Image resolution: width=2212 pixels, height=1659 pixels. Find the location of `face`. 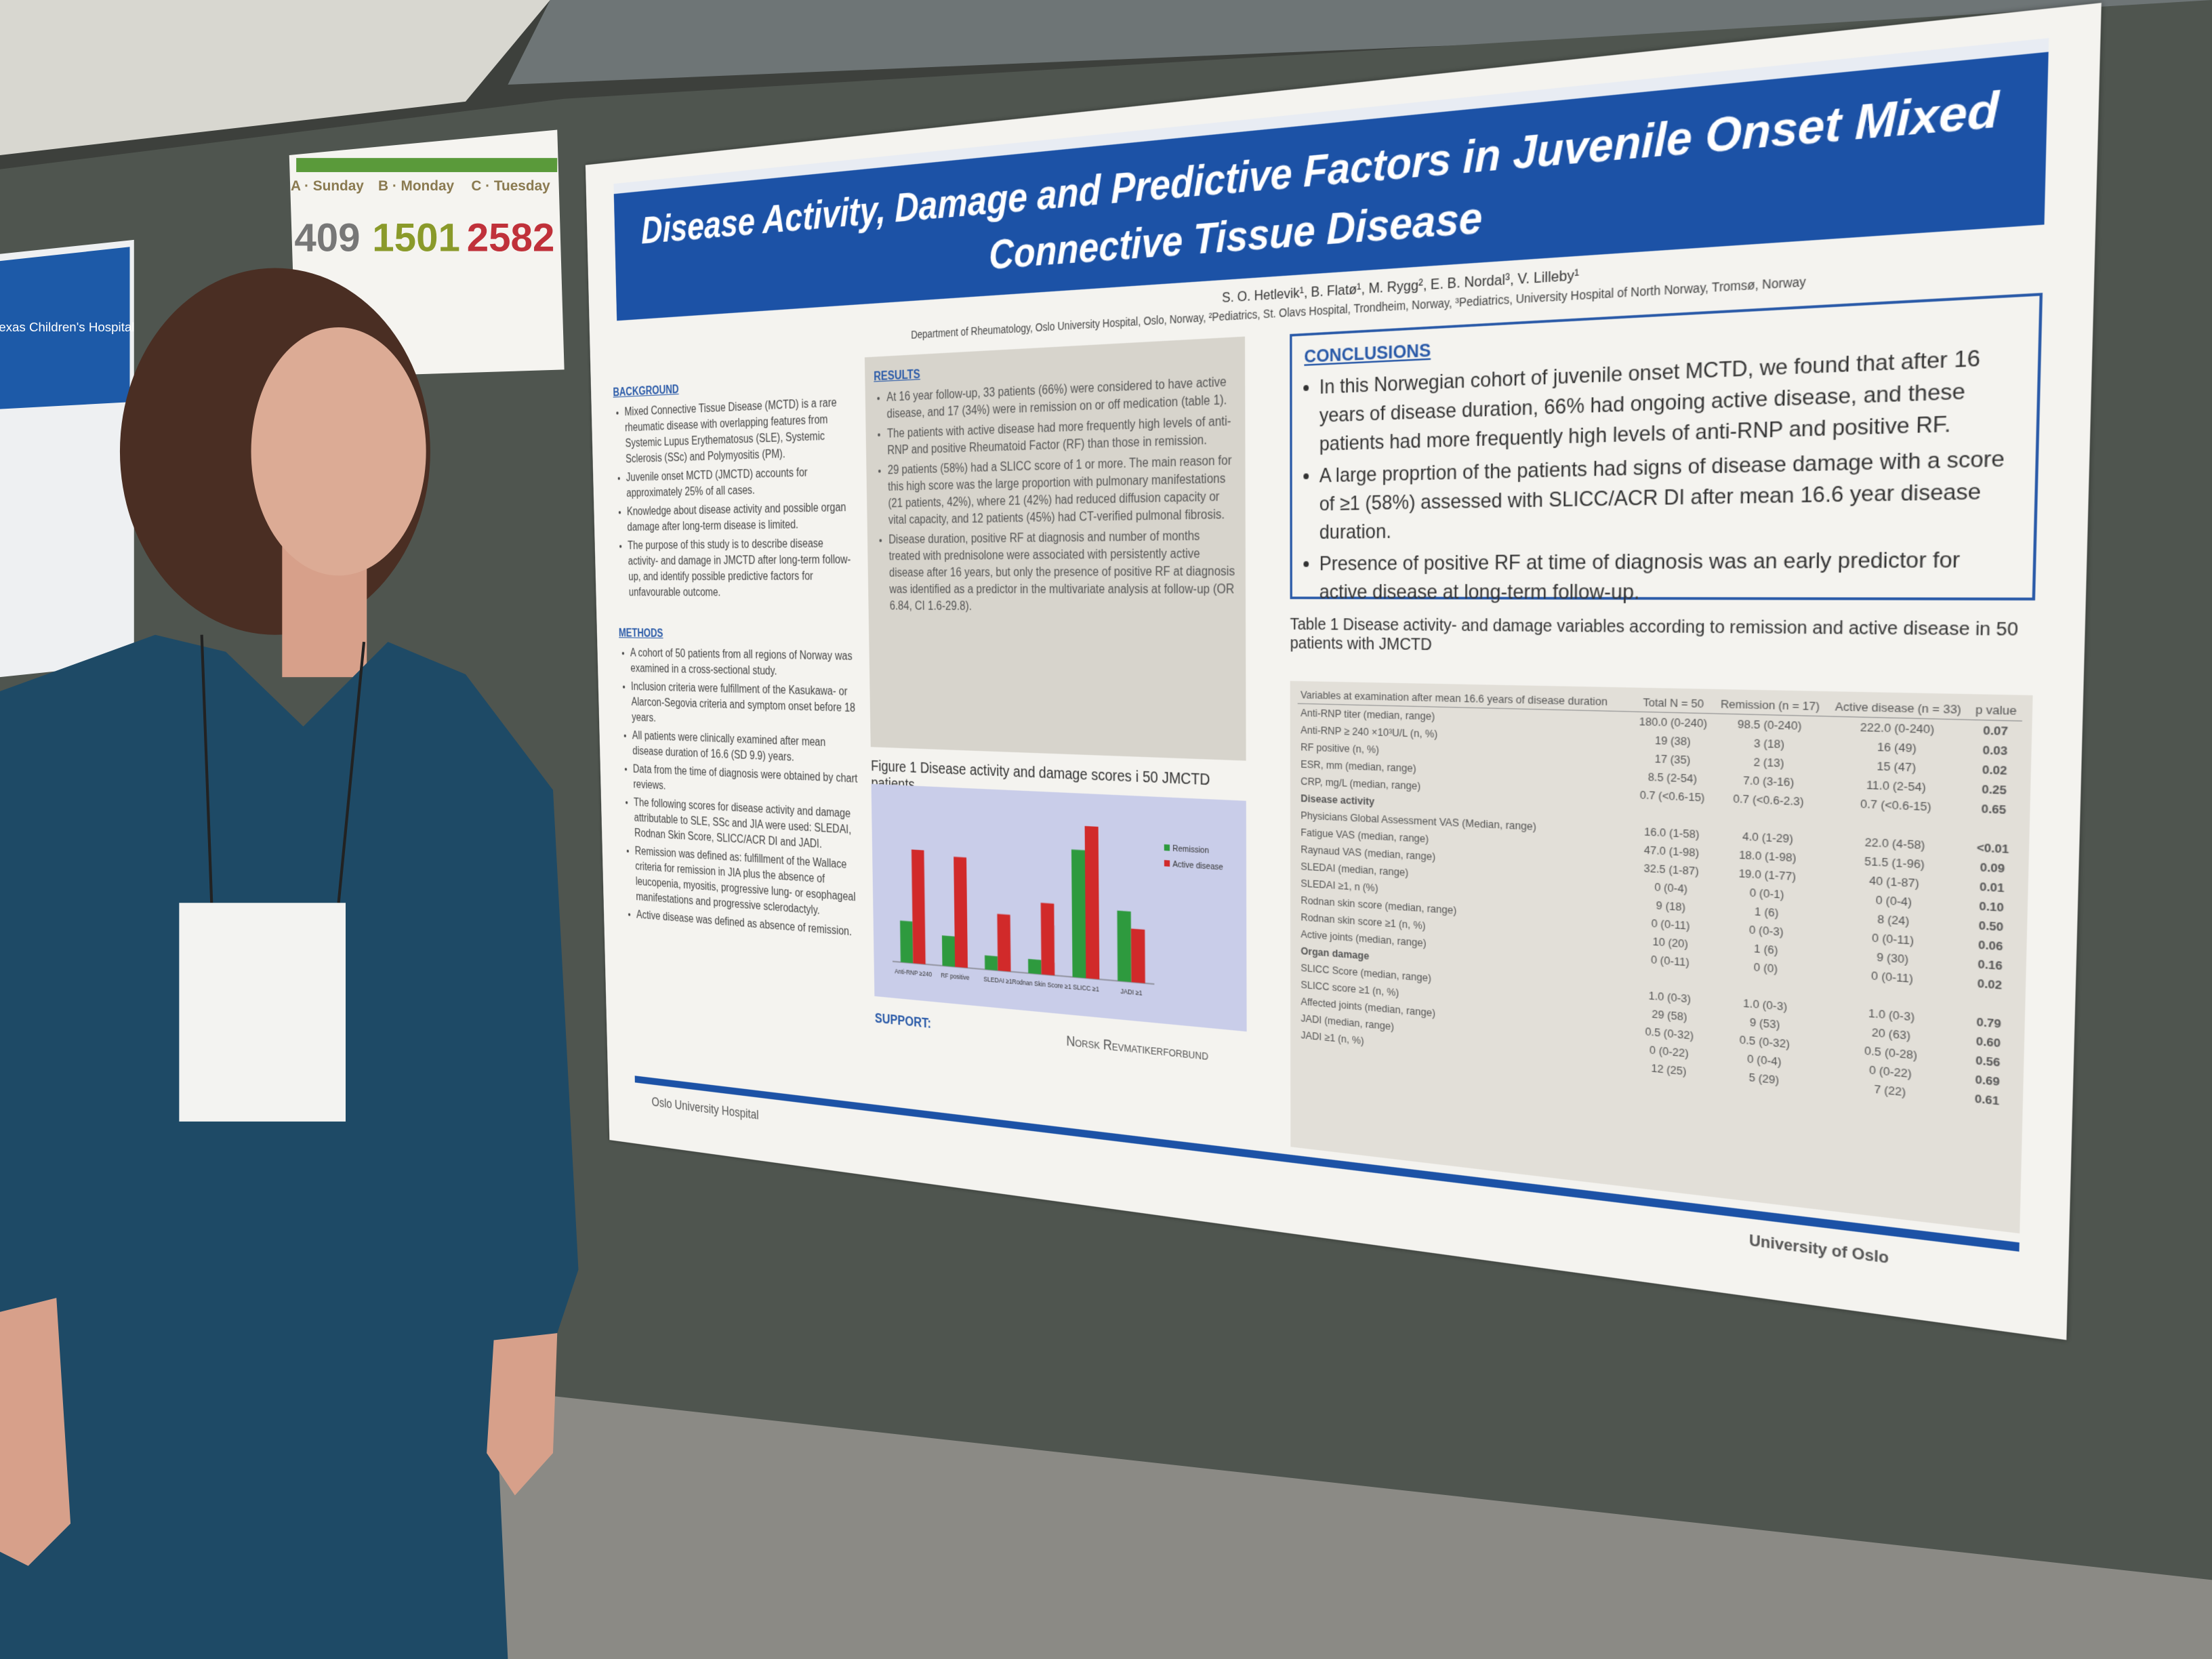

face is located at coordinates (339, 451).